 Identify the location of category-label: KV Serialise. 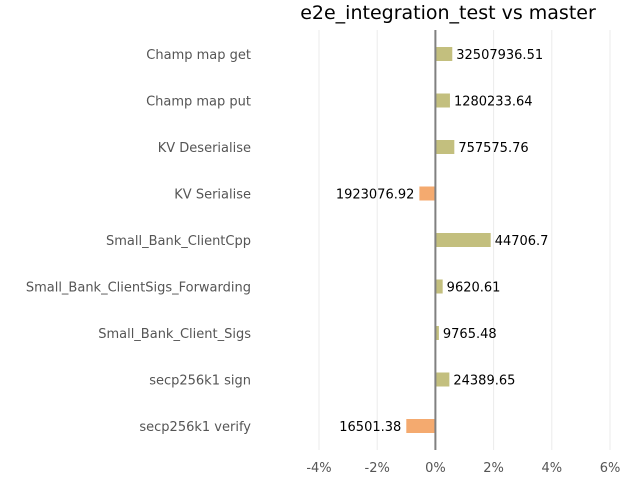
(212, 195).